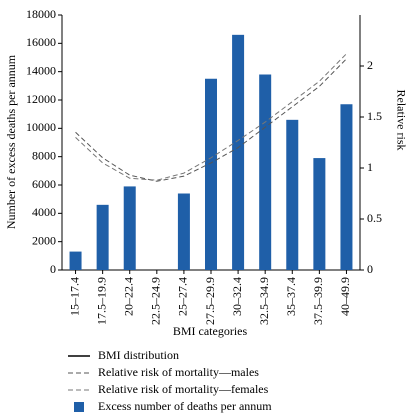  I want to click on x-tick-label: 17.5–19.9, so click(101, 301).